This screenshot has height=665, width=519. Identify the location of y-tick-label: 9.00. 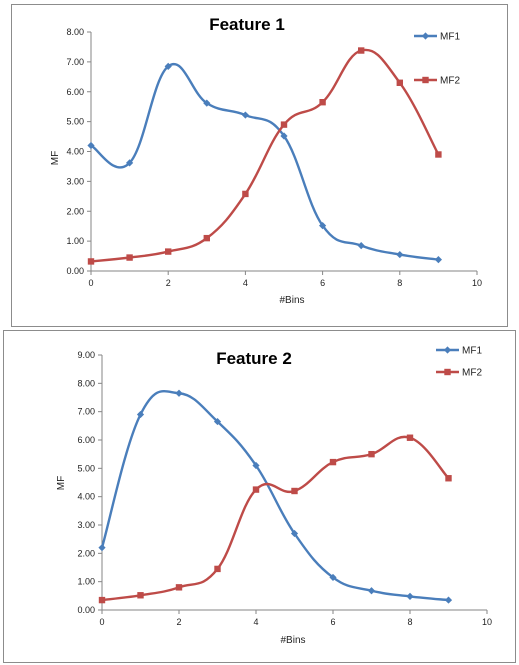
(86, 355).